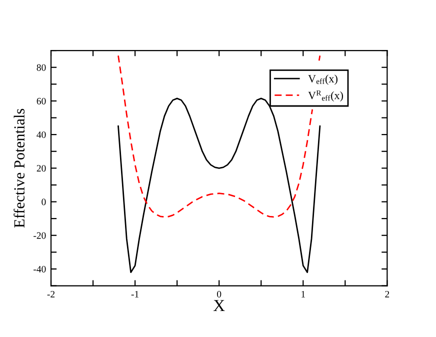 The height and width of the screenshot is (337, 436). I want to click on x-tick-label: -1, so click(135, 294).